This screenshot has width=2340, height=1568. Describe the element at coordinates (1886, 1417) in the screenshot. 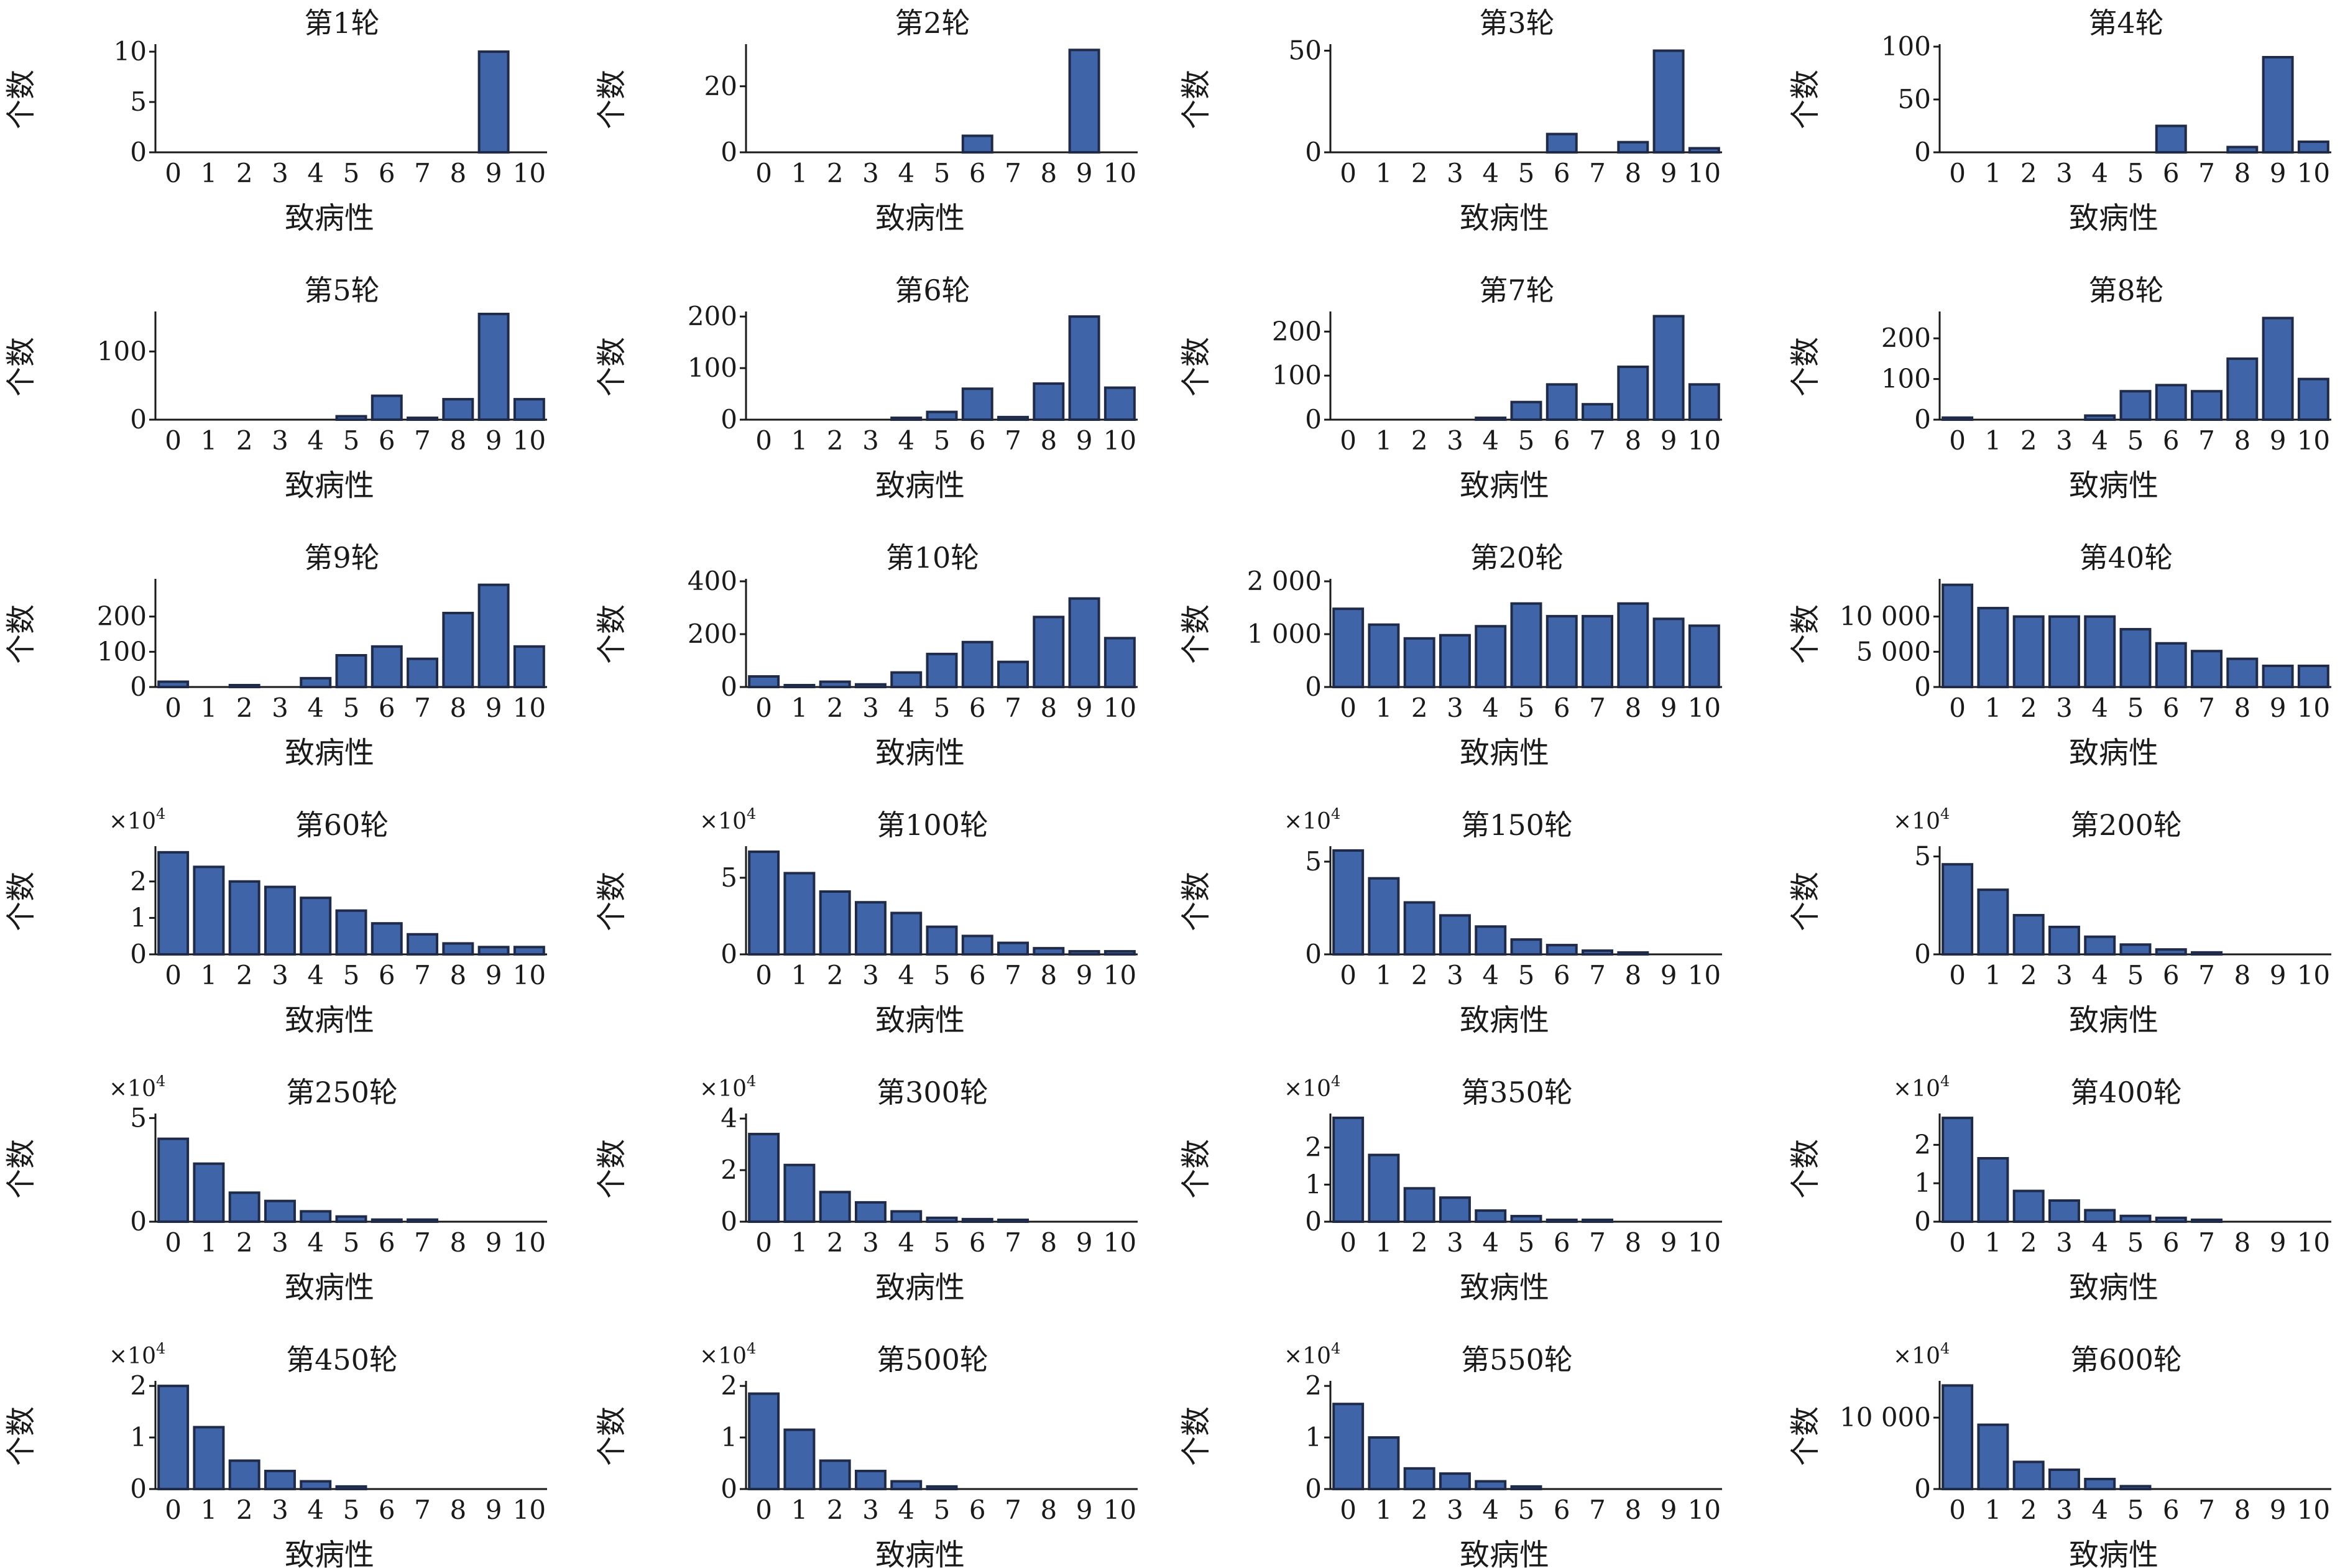

I see `y-tick-label: 10 000` at that location.